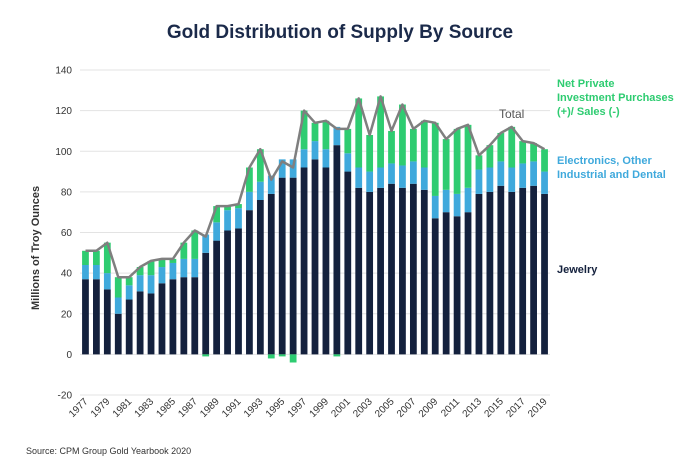 Image resolution: width=680 pixels, height=472 pixels. Describe the element at coordinates (69, 355) in the screenshot. I see `y-tick-label: 0` at that location.